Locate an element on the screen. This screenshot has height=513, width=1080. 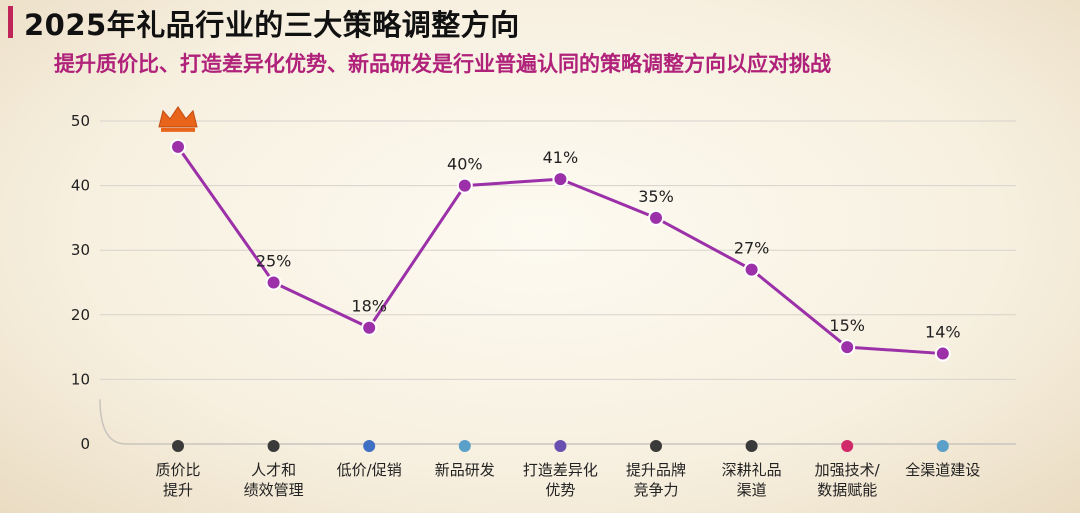
page-subtitle: 提升质价比、打造差异化优势、新品研发是行业普遍认同的策略调整方向以应对挑战 is located at coordinates (442, 64).